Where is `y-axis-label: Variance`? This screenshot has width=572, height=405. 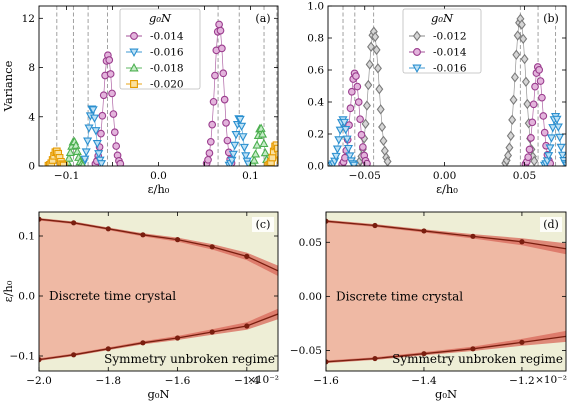 y-axis-label: Variance is located at coordinates (8, 86).